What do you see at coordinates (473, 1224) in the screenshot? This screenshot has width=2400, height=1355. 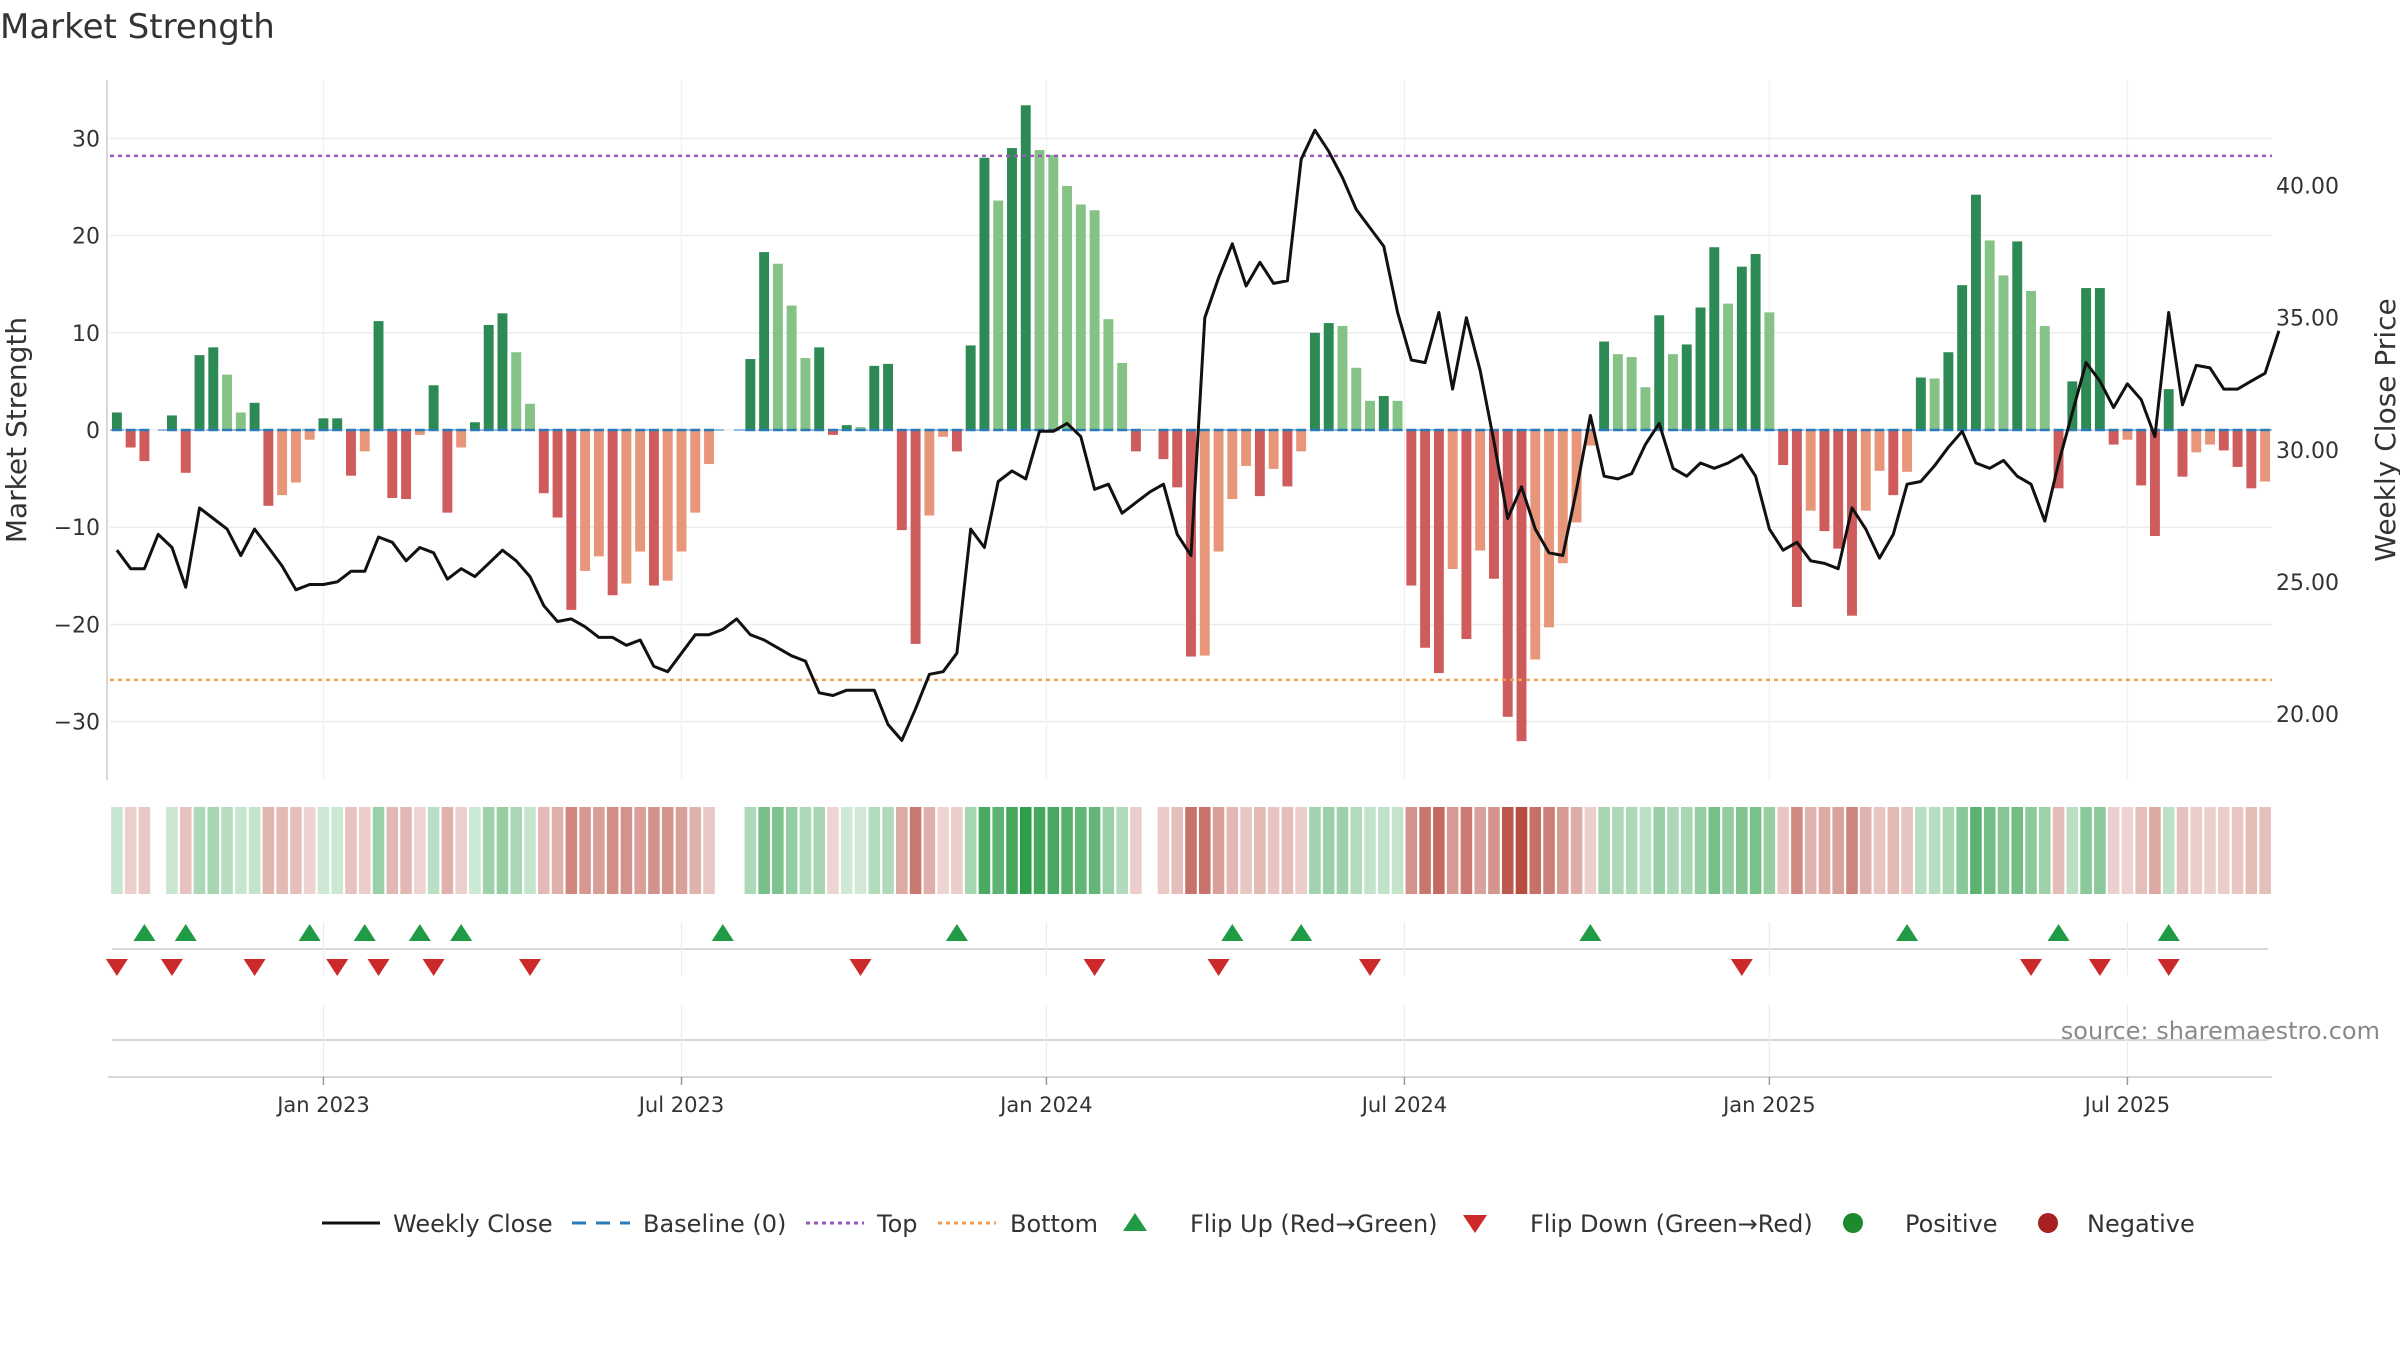 I see `legend-label: Weekly Close` at bounding box center [473, 1224].